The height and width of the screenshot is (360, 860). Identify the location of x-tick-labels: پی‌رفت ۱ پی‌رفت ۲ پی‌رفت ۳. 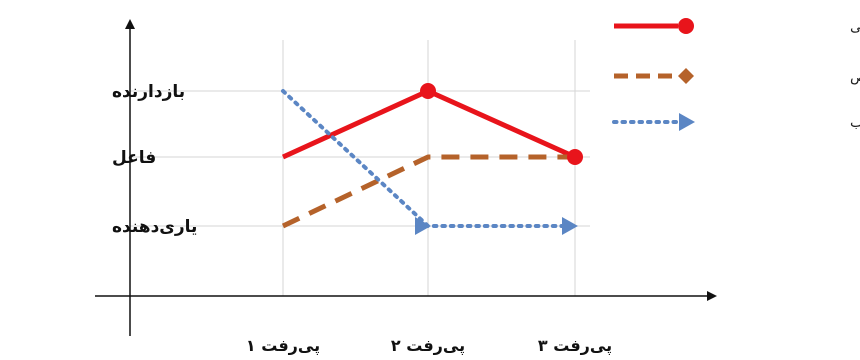
(429, 346).